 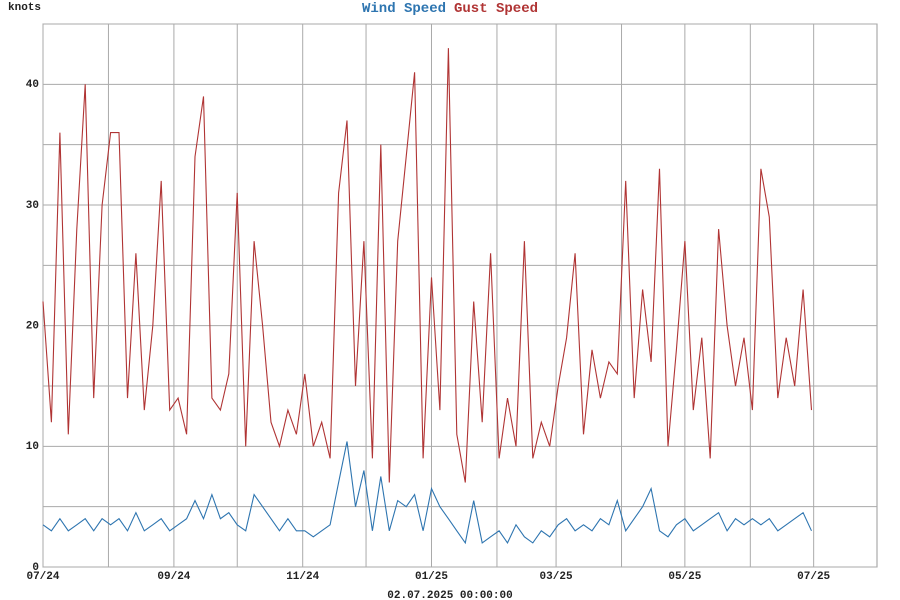 What do you see at coordinates (24, 8) in the screenshot?
I see `y-axis-label: knots` at bounding box center [24, 8].